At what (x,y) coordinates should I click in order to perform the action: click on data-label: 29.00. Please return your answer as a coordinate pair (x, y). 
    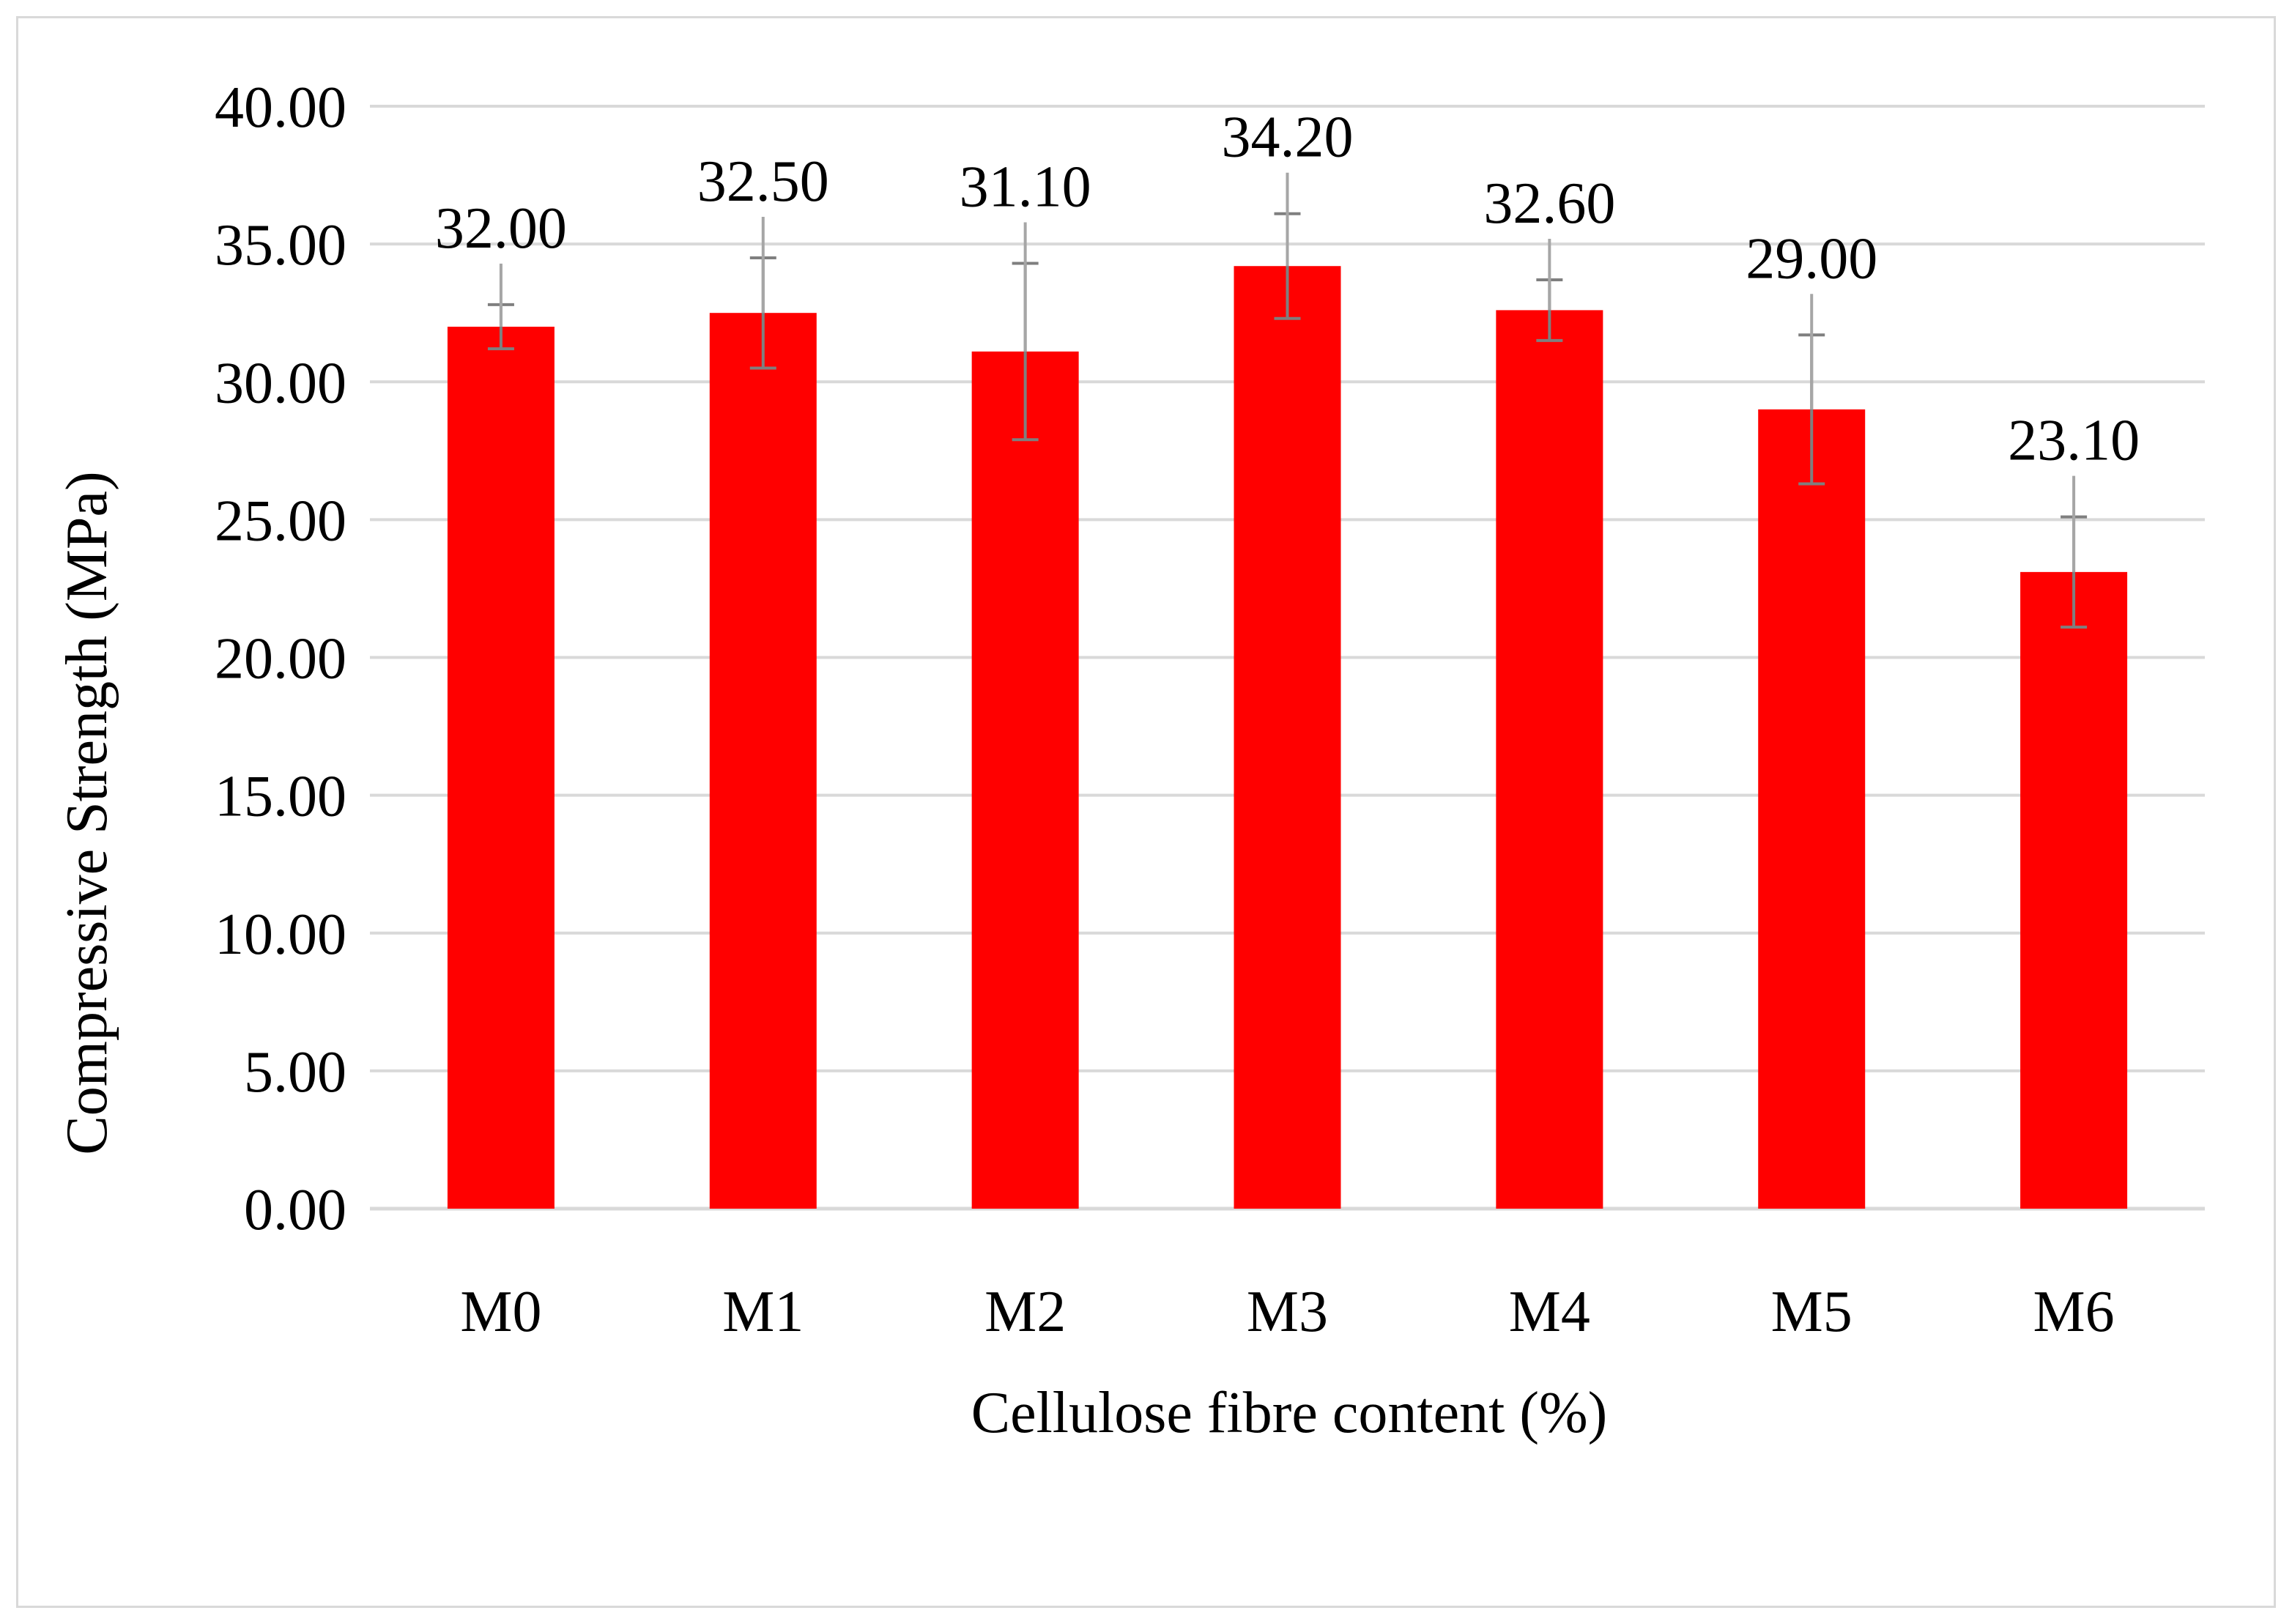
    Looking at the image, I should click on (1811, 258).